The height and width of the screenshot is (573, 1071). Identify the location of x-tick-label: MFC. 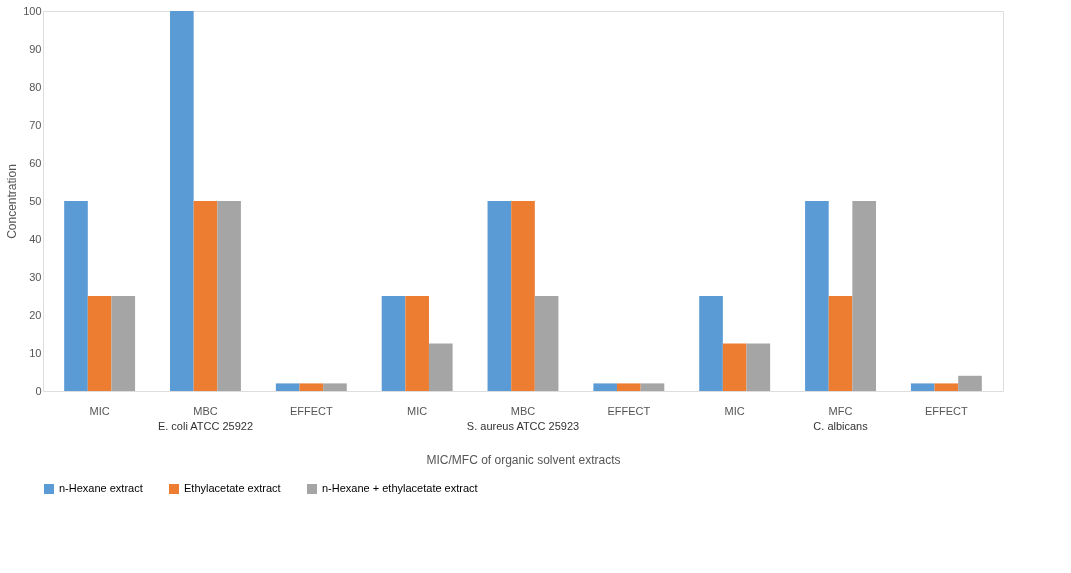
(840, 410).